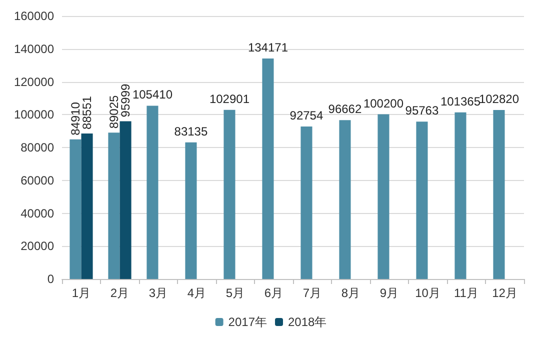 The height and width of the screenshot is (341, 542). What do you see at coordinates (268, 47) in the screenshot?
I see `data-label: 134171` at bounding box center [268, 47].